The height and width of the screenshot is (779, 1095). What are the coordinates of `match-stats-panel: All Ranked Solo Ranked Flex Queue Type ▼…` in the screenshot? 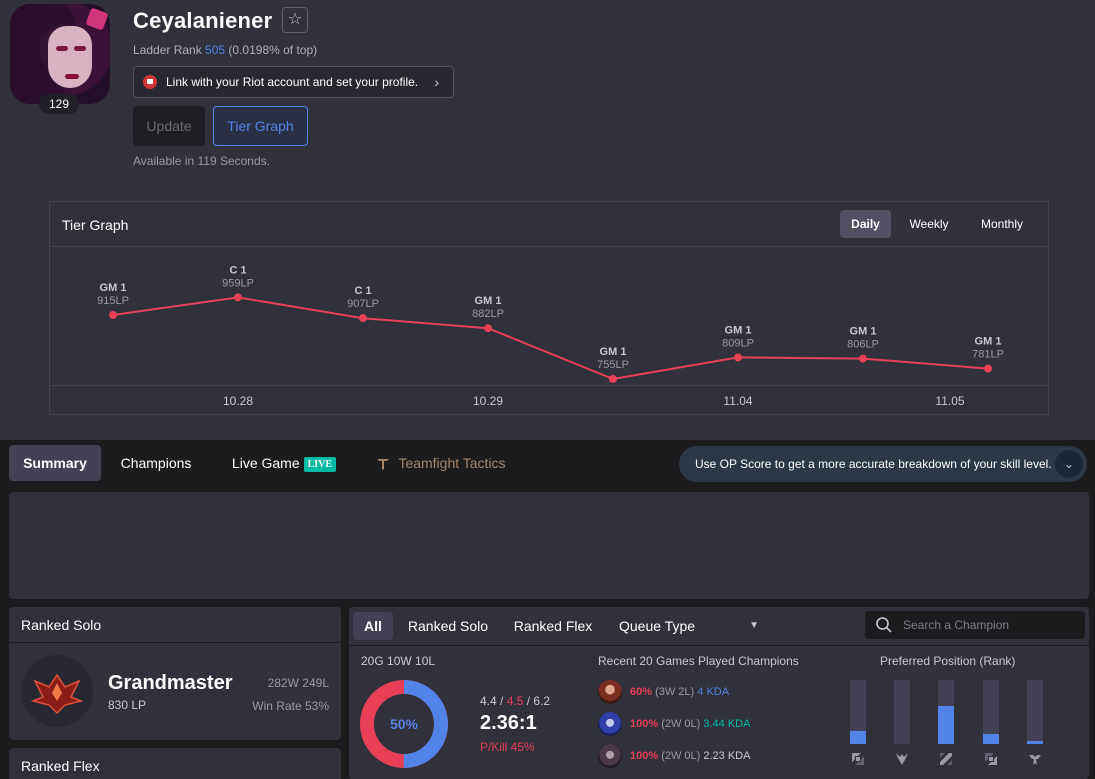 It's located at (719, 693).